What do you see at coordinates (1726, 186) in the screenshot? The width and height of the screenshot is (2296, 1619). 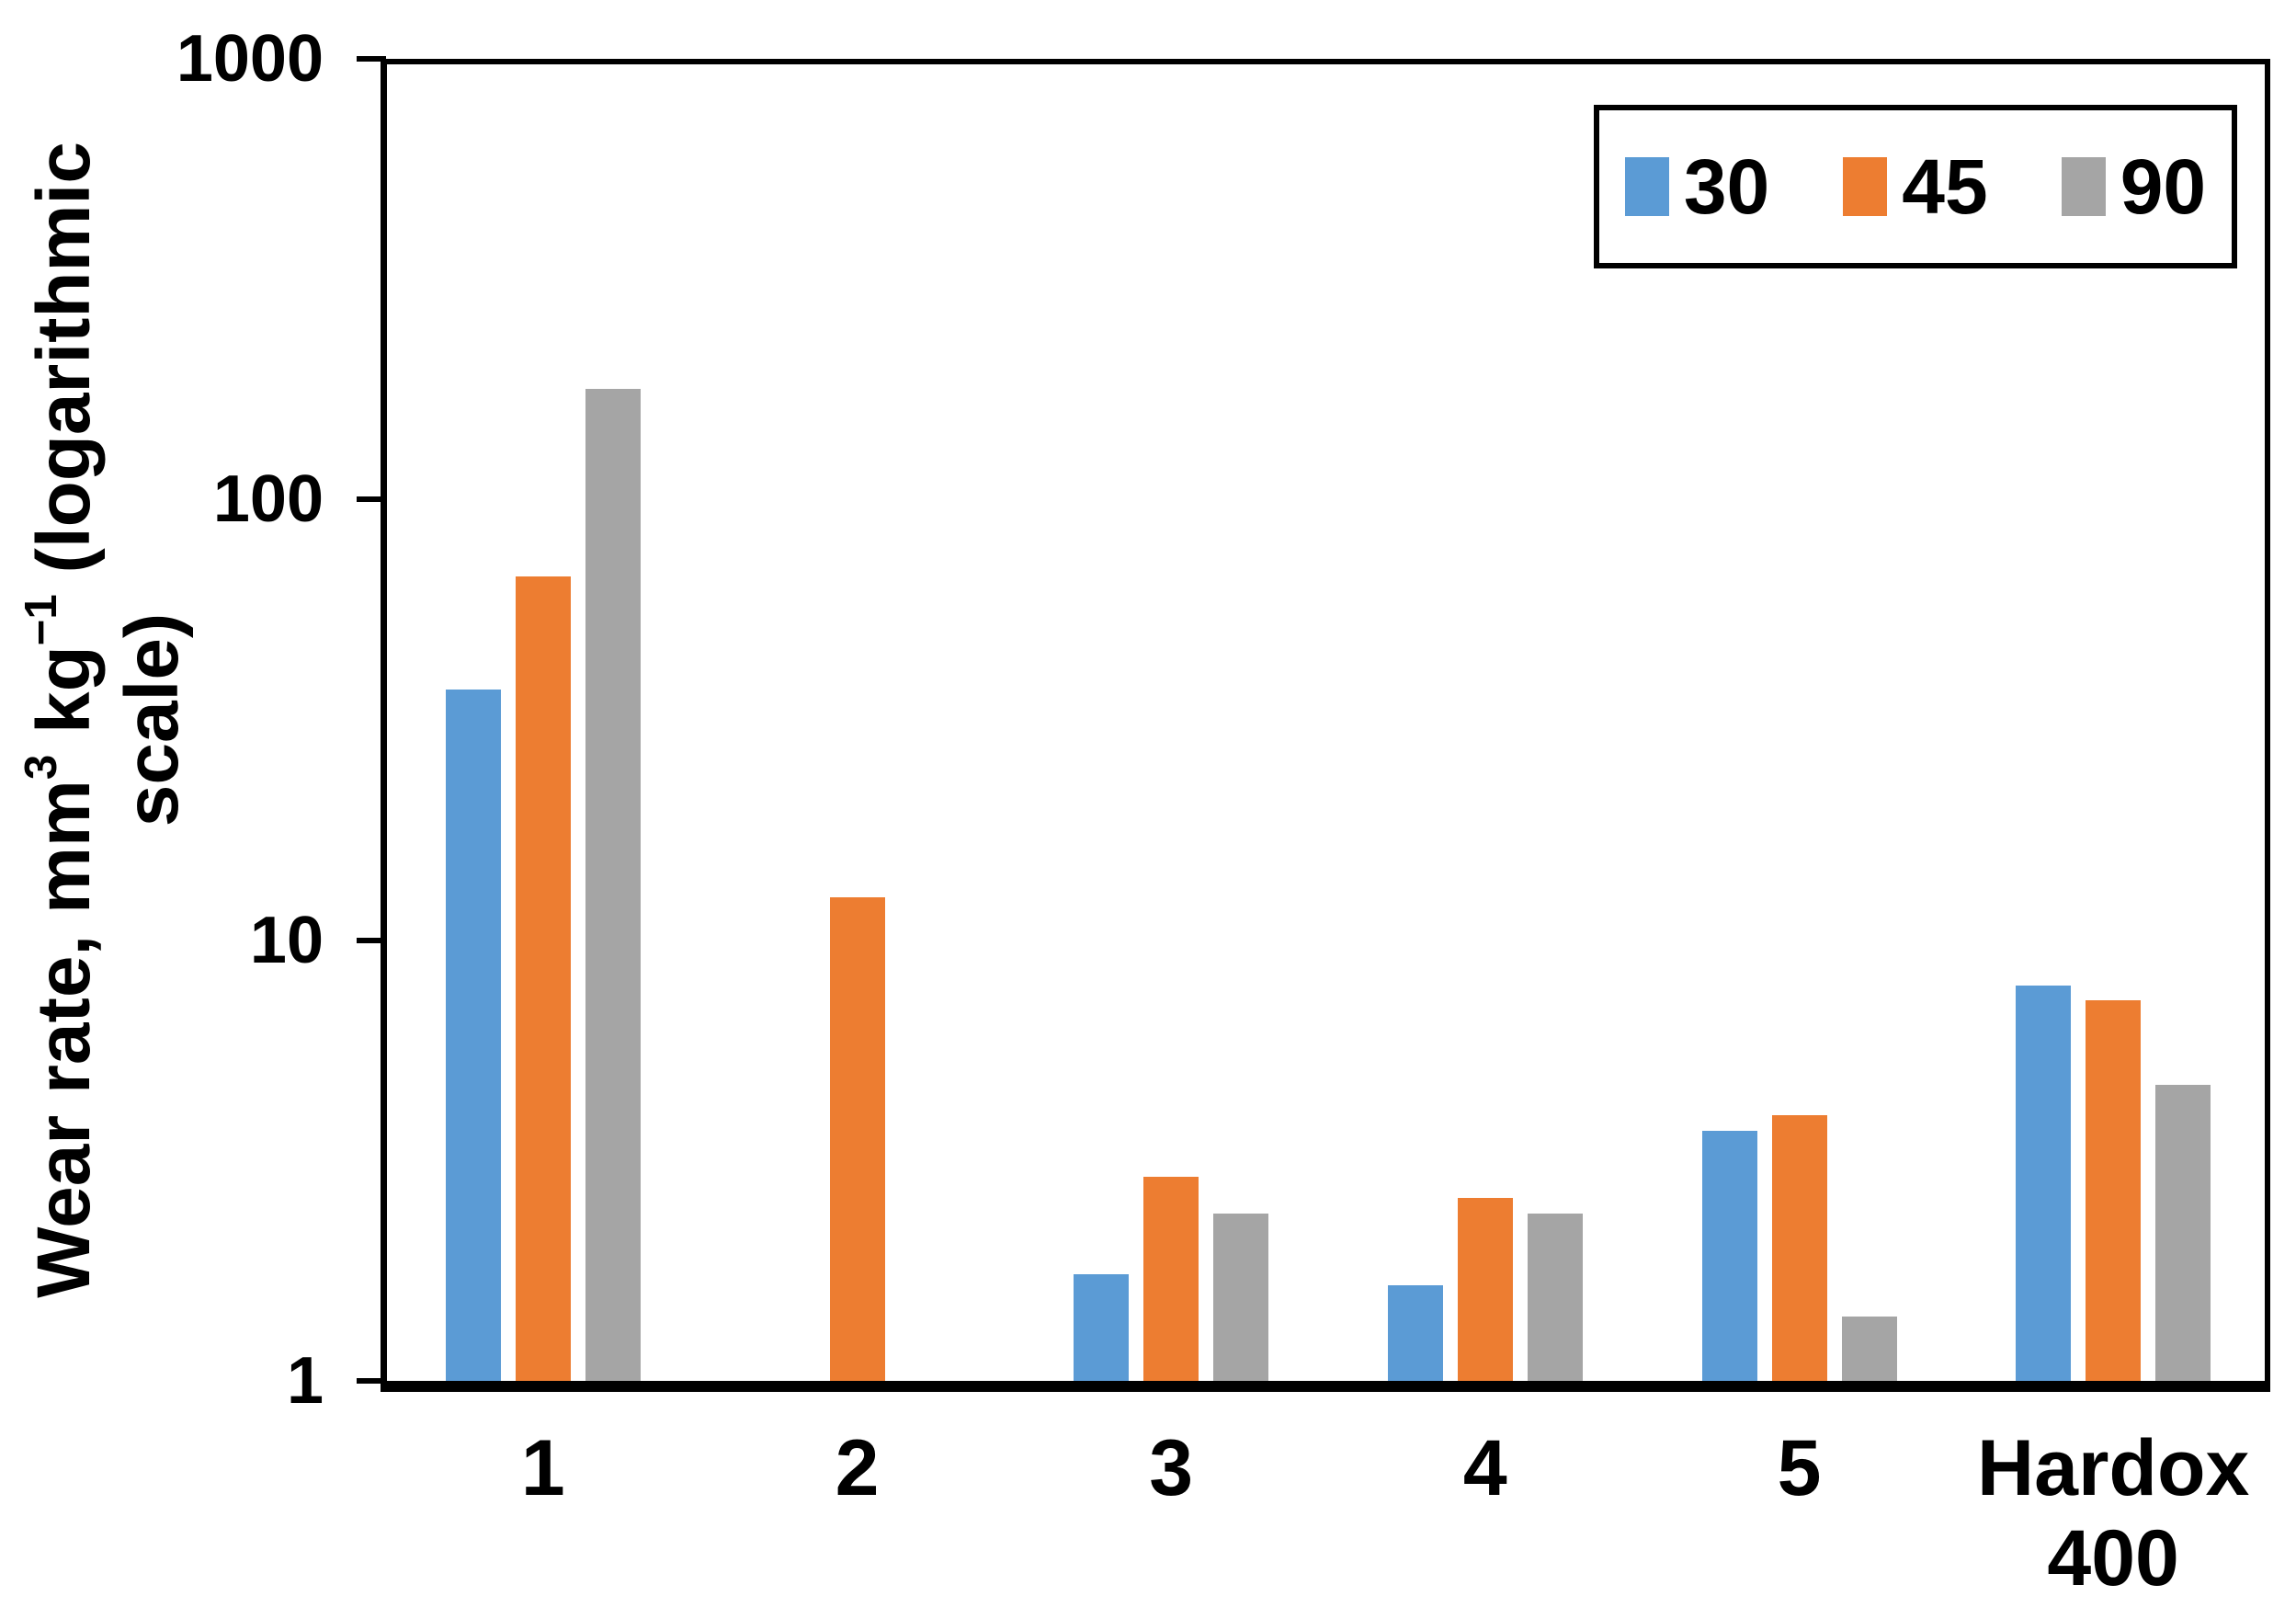 I see `legend-label-30: 30` at bounding box center [1726, 186].